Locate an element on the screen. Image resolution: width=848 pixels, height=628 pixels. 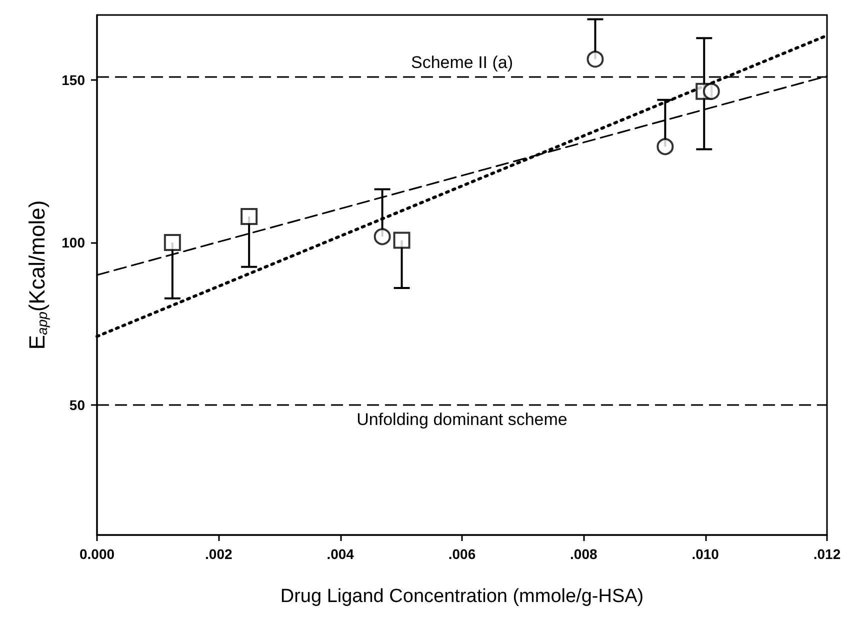
y-tick-label: 50 is located at coordinates (77, 405).